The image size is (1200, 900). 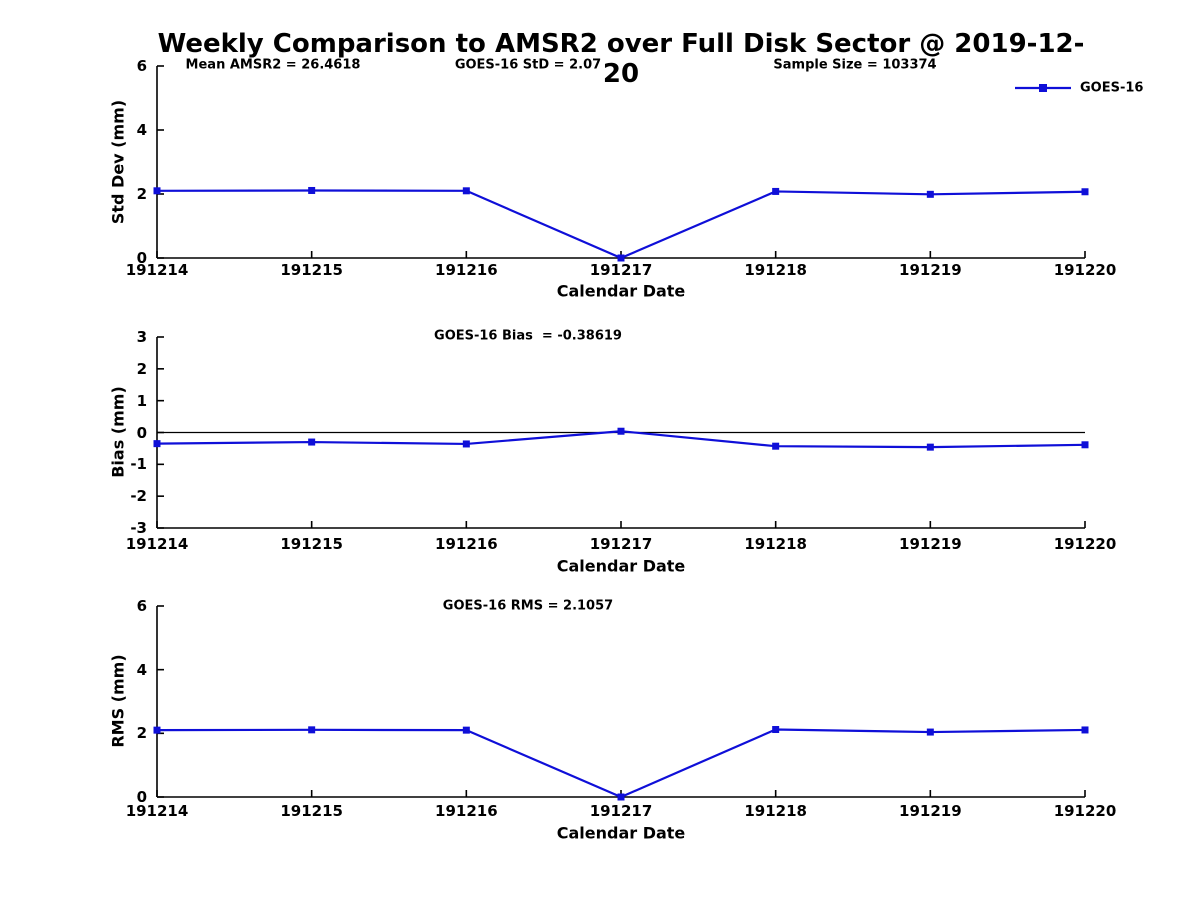 What do you see at coordinates (1043, 88) in the screenshot?
I see `legend-marker-sample` at bounding box center [1043, 88].